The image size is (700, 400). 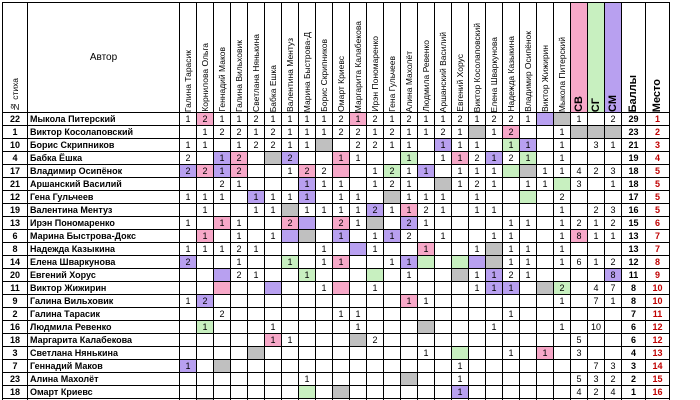 What do you see at coordinates (633, 327) in the screenshot?
I see `score-cell: 6` at bounding box center [633, 327].